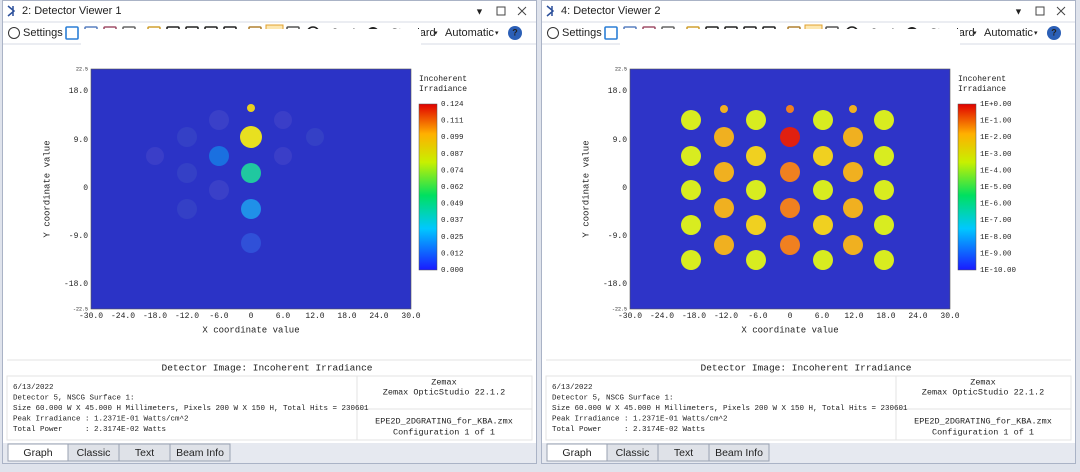 The height and width of the screenshot is (472, 1080). What do you see at coordinates (452, 155) in the screenshot?
I see `color-bar-label: 0.087` at bounding box center [452, 155].